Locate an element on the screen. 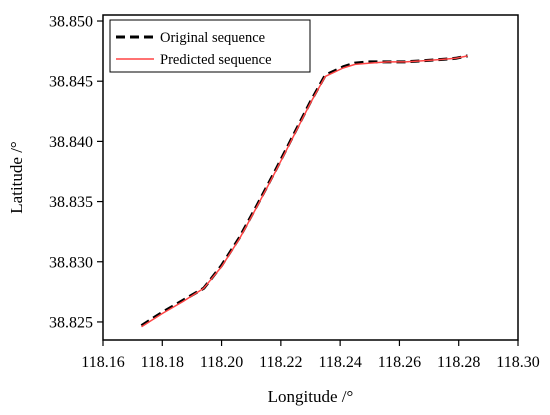 The width and height of the screenshot is (550, 415). legend-box is located at coordinates (210, 46).